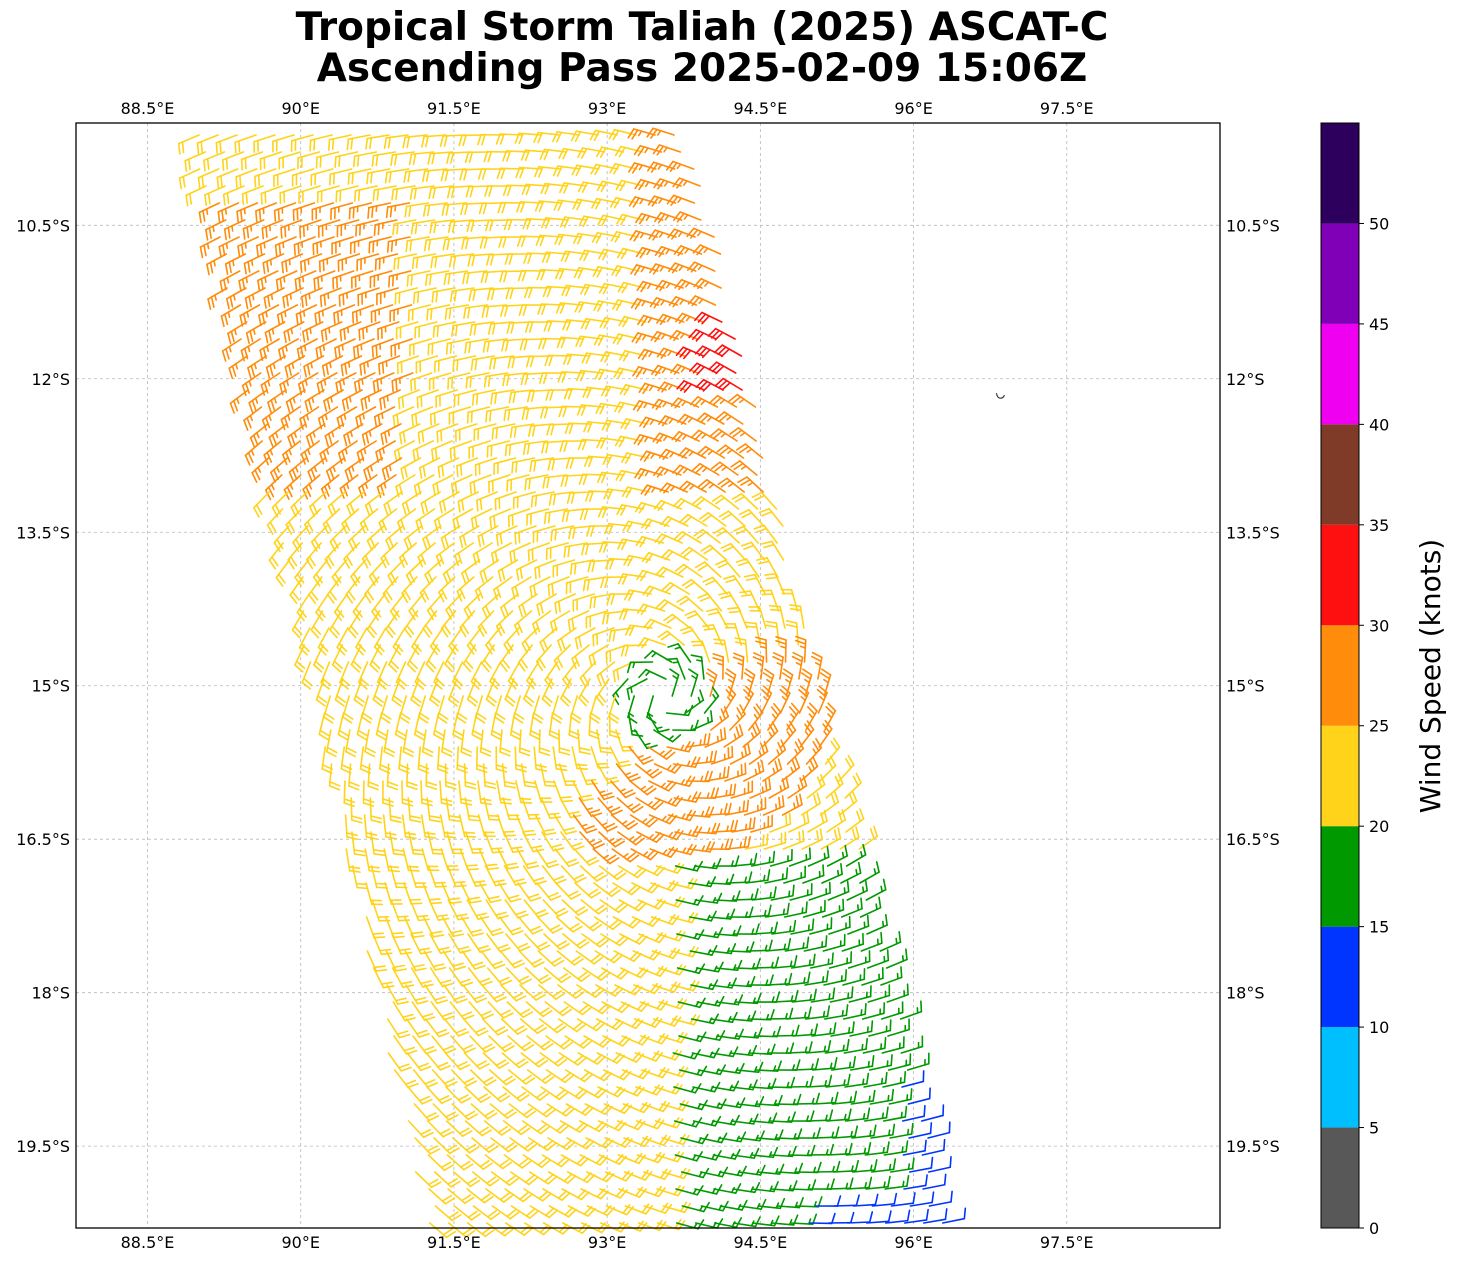 This screenshot has width=1458, height=1264. What do you see at coordinates (607, 1242) in the screenshot?
I see `lon-tick-label-bottom: 93°E` at bounding box center [607, 1242].